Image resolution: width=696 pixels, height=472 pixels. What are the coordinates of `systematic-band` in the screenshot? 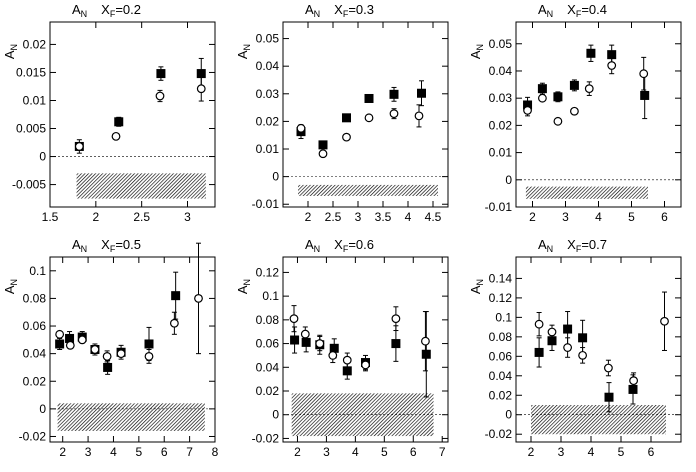 It's located at (141, 186).